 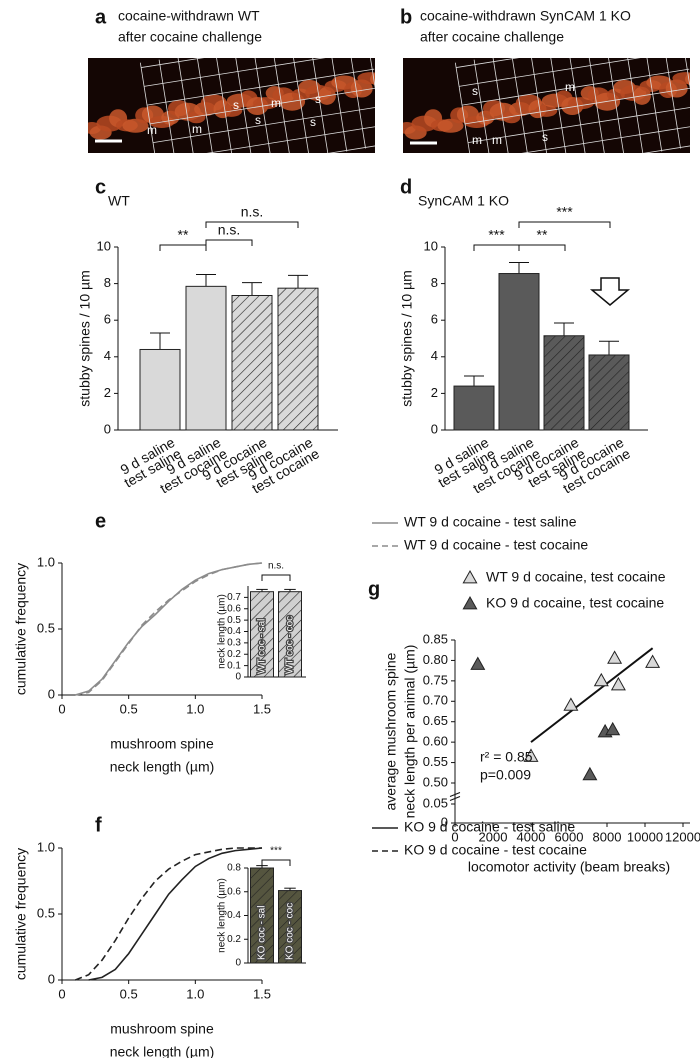 I want to click on panel-title: cocaine-withdrawn WT, so click(x=189, y=16).